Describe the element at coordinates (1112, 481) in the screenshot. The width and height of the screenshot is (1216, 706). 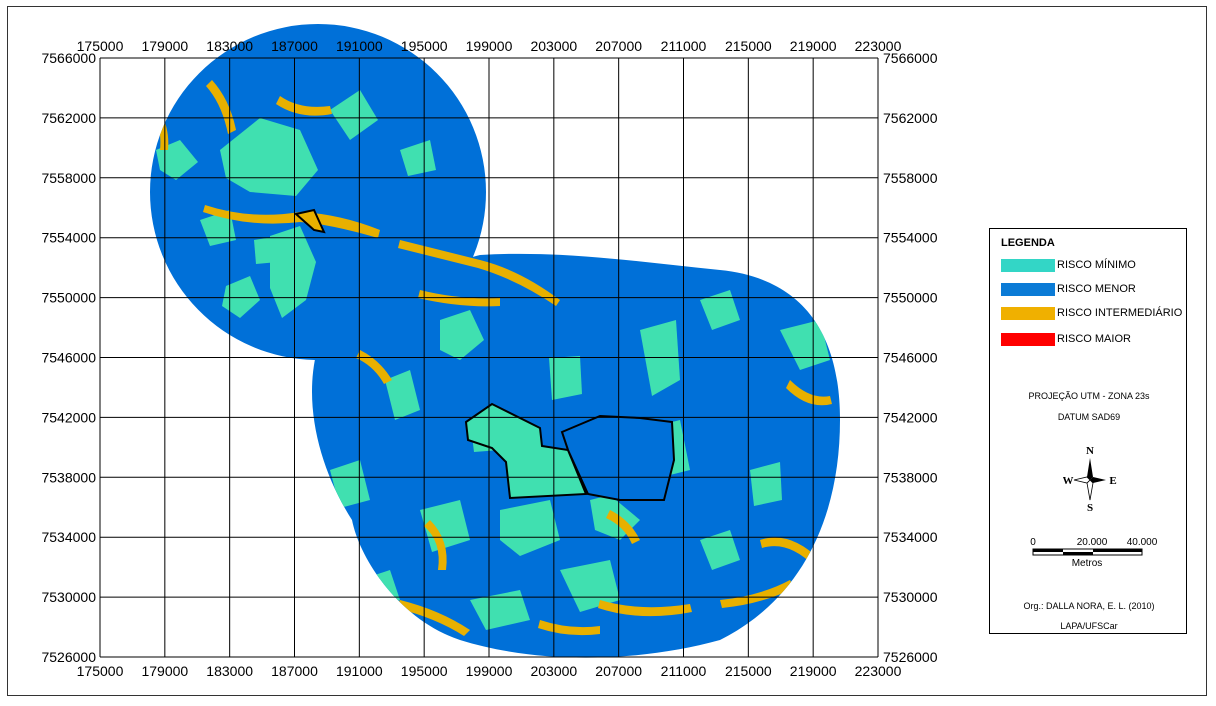
I see `compass-e: E` at that location.